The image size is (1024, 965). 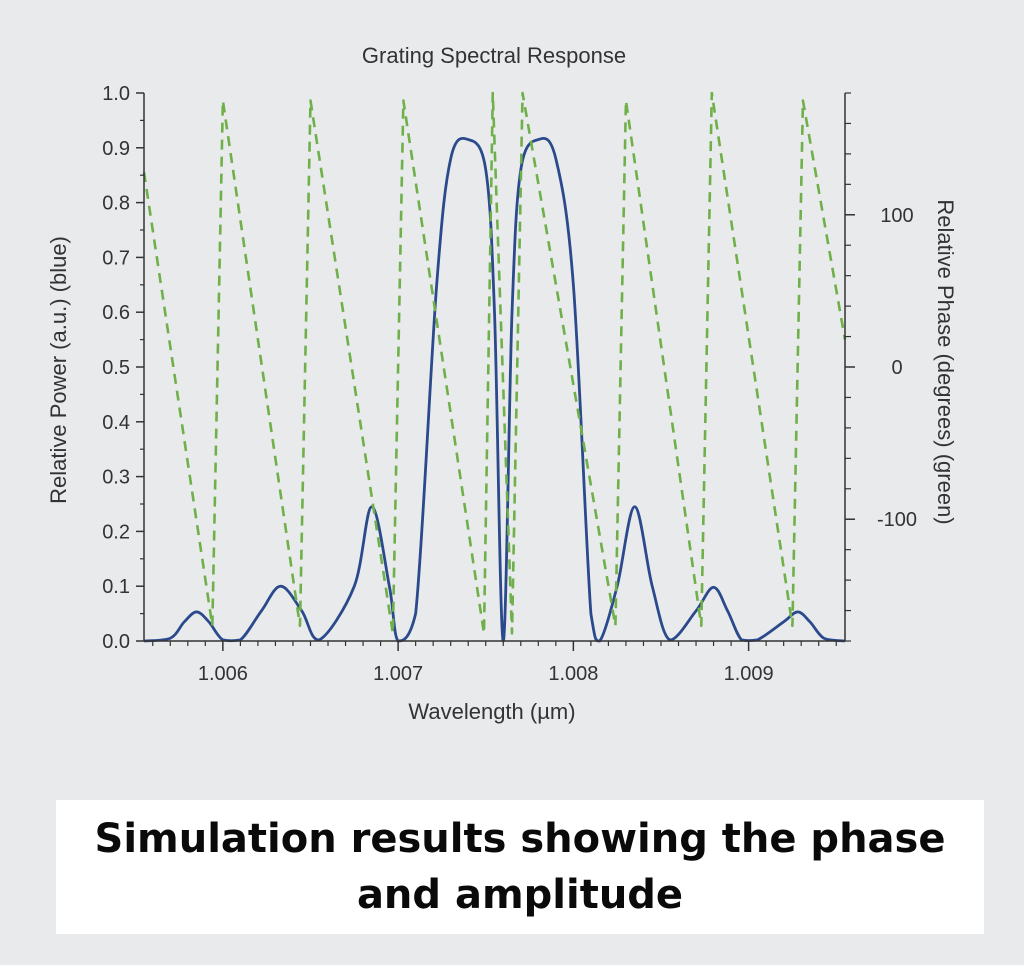 I want to click on x-tick-label: 1.007, so click(x=398, y=674).